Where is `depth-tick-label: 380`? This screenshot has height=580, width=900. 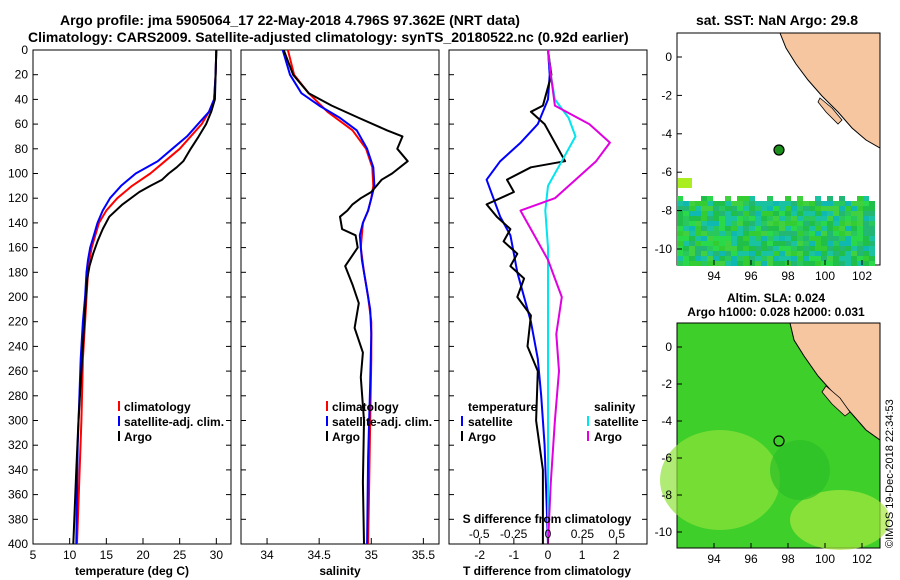 depth-tick-label: 380 is located at coordinates (18, 519).